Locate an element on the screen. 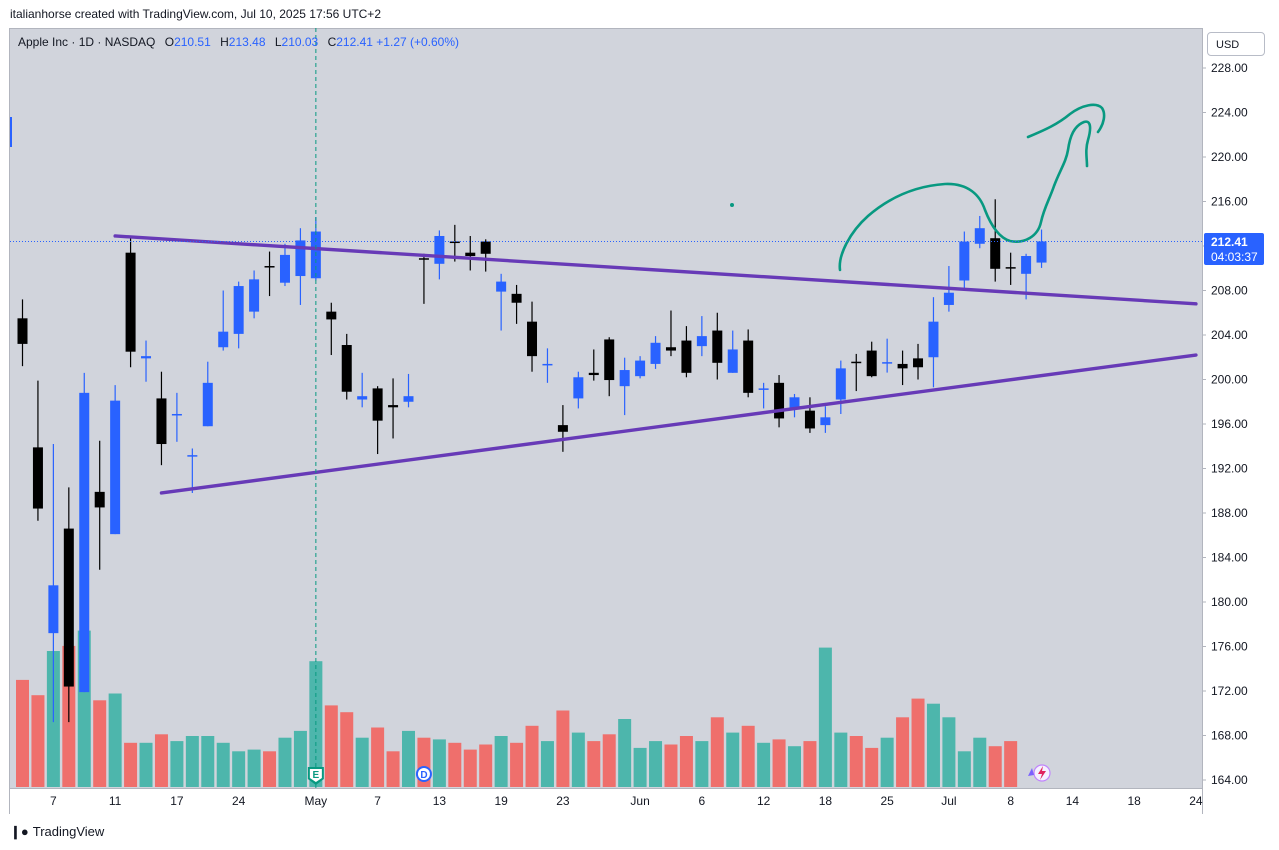 The image size is (1279, 850). price-tick-label: 168.00 is located at coordinates (1229, 736).